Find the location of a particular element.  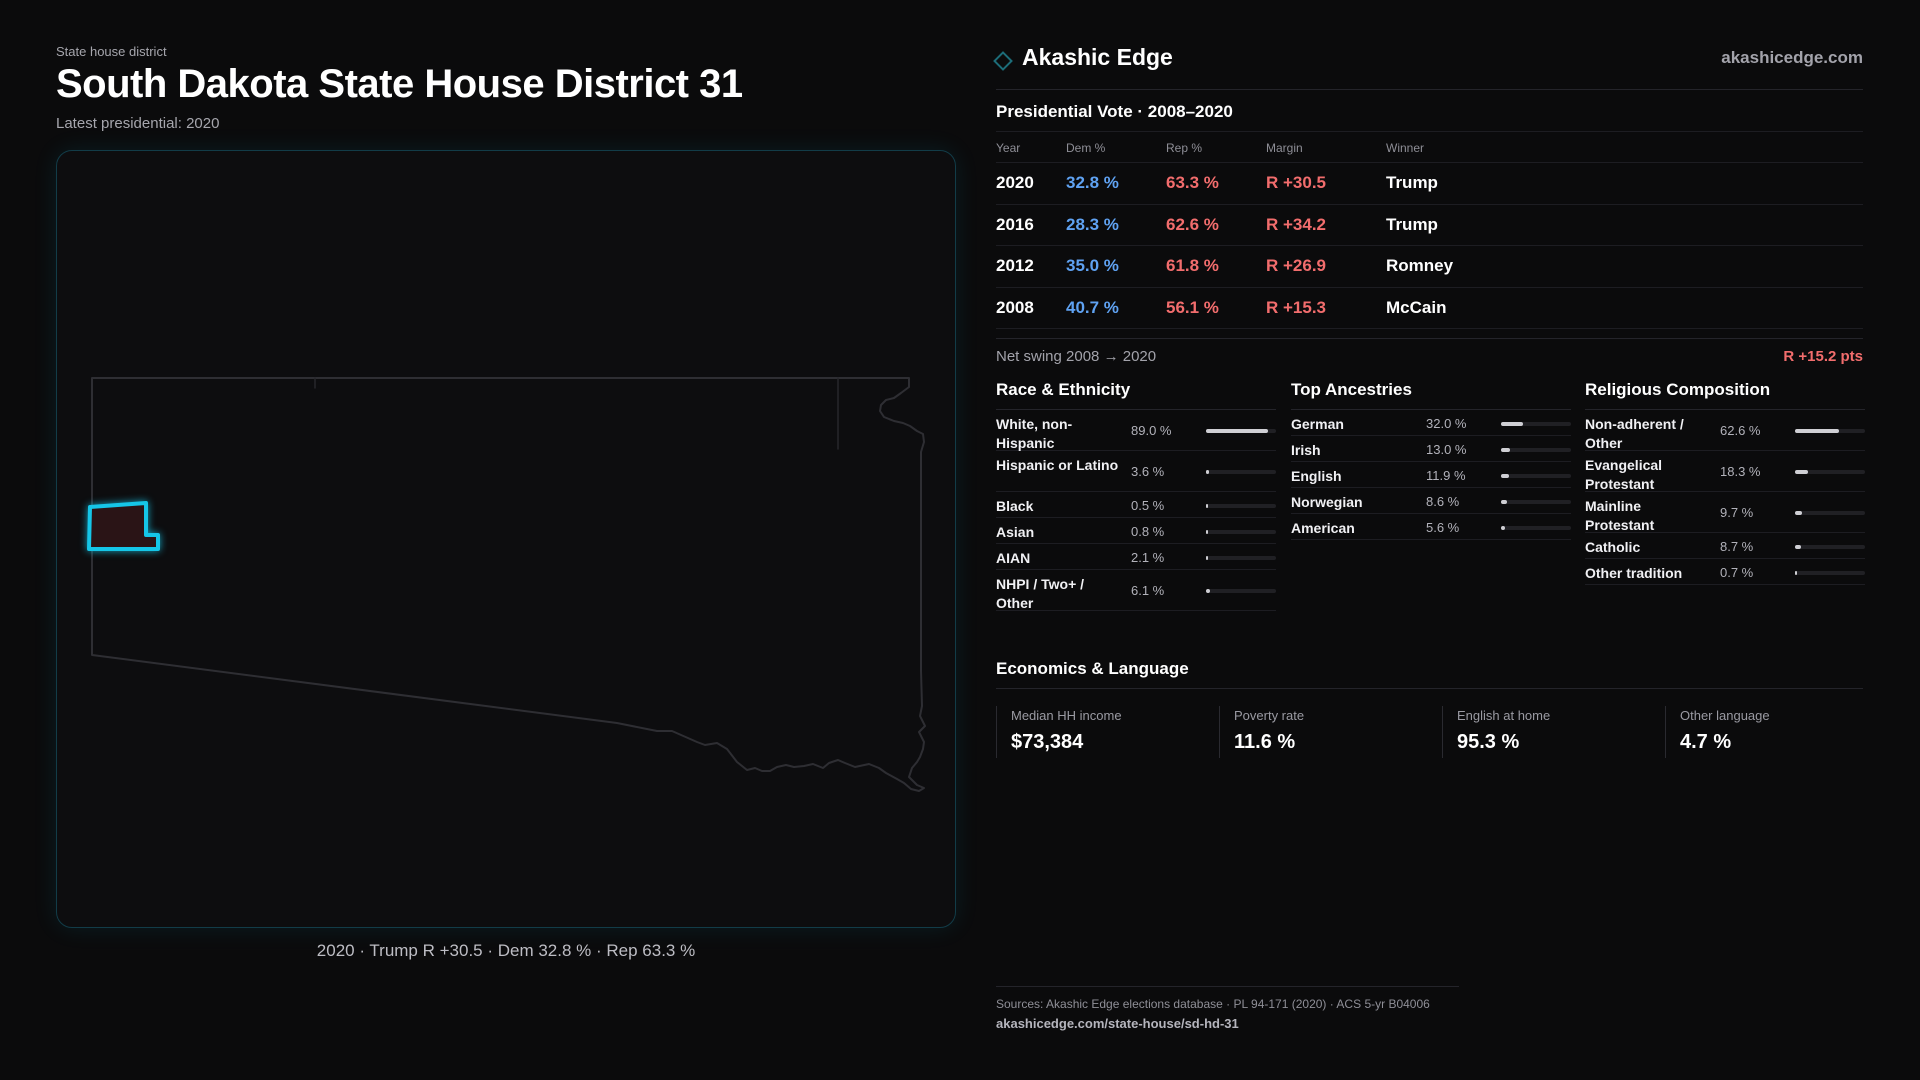

stat-row: Mainline Protestant 9.7 % is located at coordinates (1725, 512).